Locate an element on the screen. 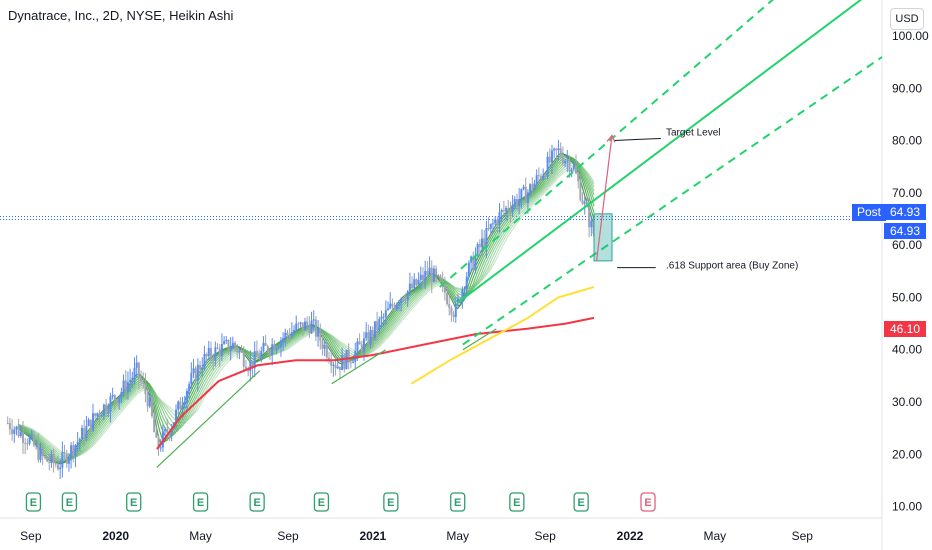  post-market-label: Post is located at coordinates (869, 212).